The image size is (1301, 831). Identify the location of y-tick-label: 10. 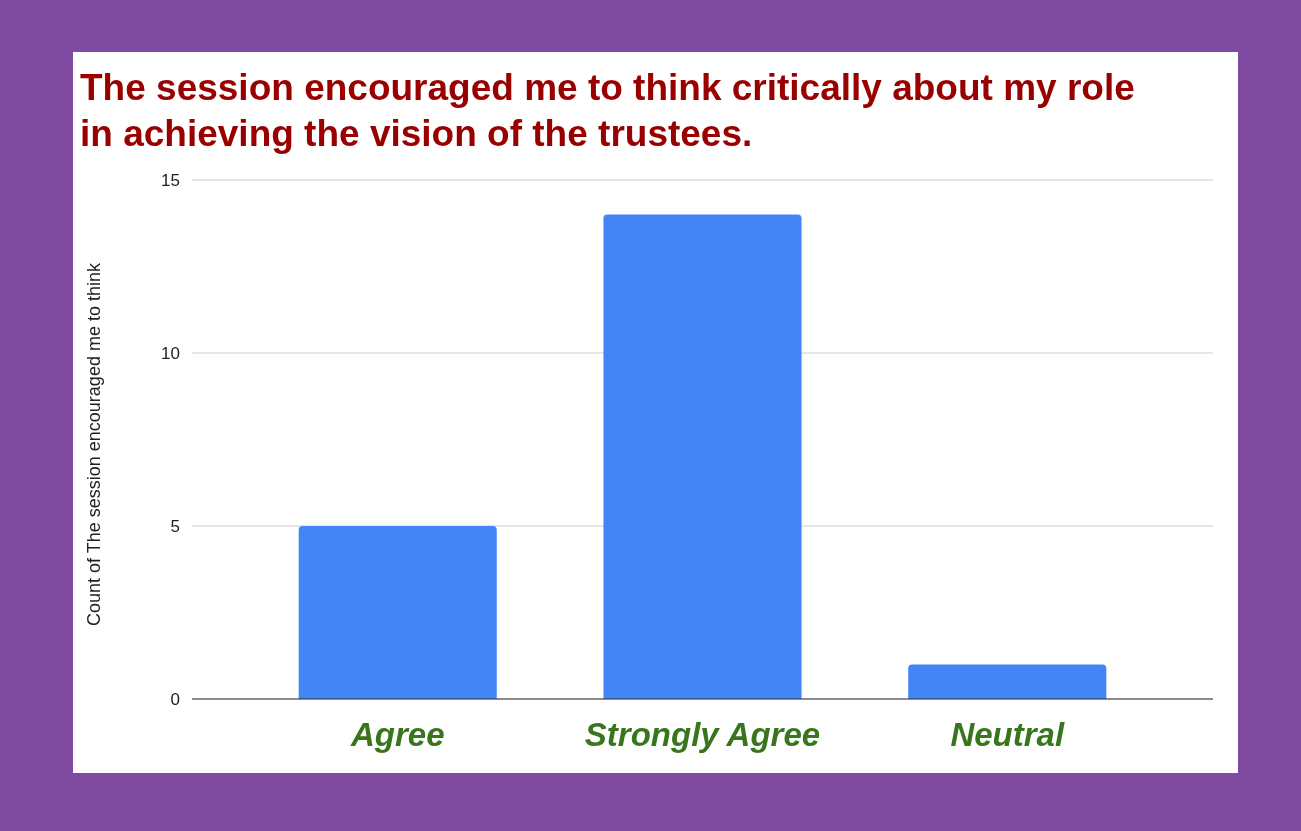
(170, 353).